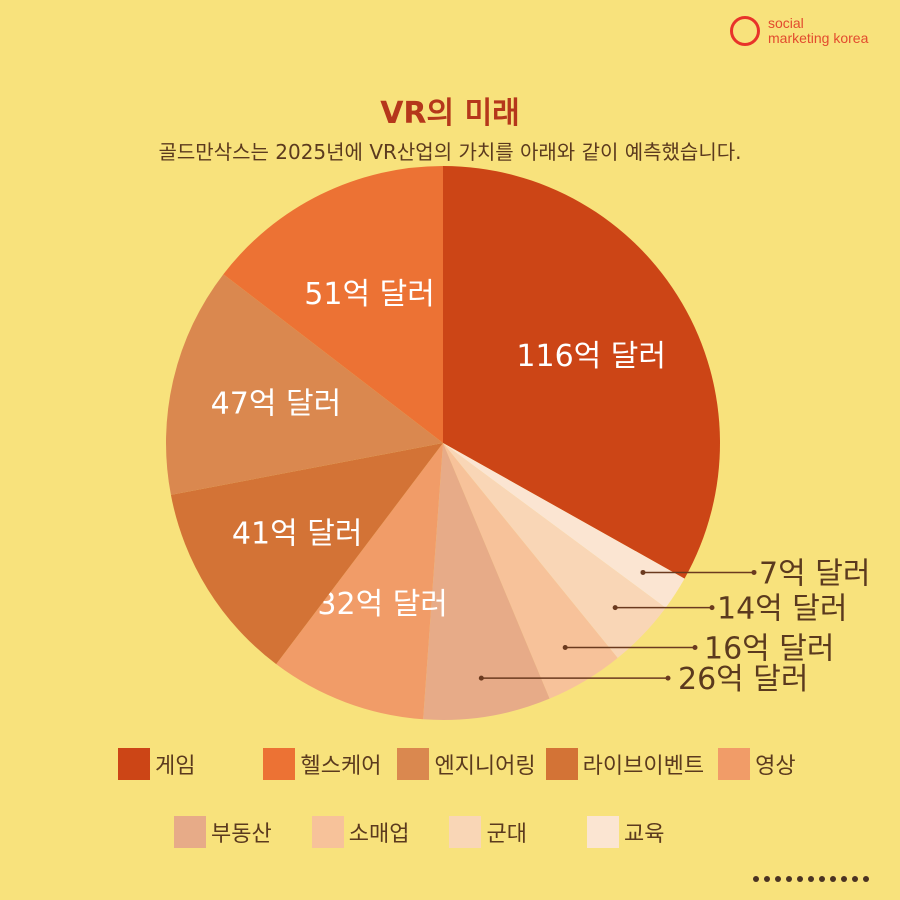 The height and width of the screenshot is (900, 900). What do you see at coordinates (644, 834) in the screenshot?
I see `legend-label: 교육` at bounding box center [644, 834].